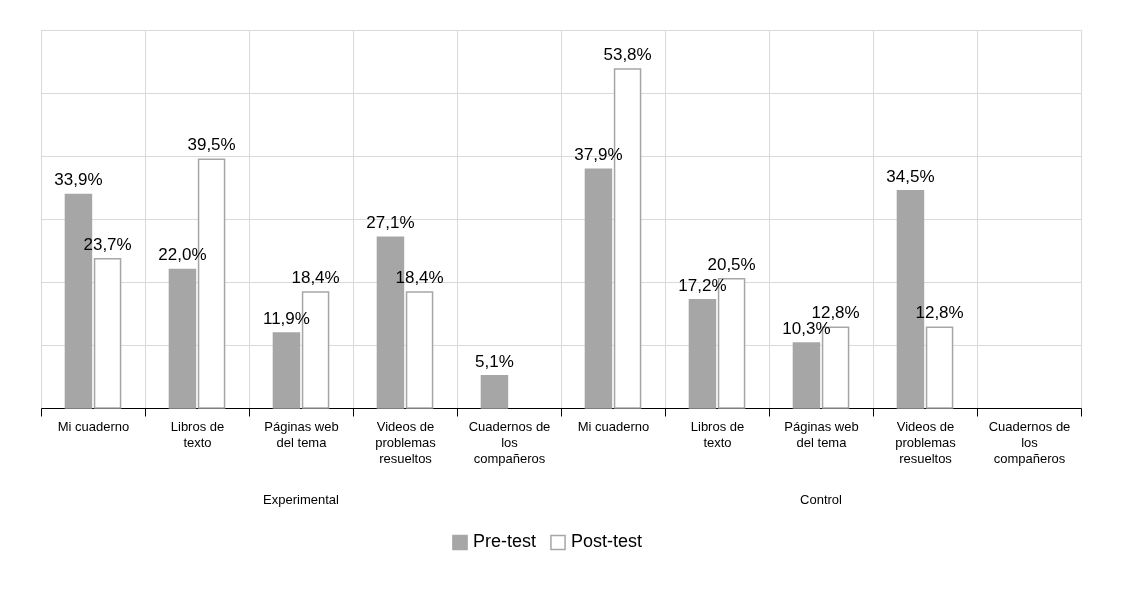  What do you see at coordinates (910, 176) in the screenshot?
I see `data-label: 34,5%` at bounding box center [910, 176].